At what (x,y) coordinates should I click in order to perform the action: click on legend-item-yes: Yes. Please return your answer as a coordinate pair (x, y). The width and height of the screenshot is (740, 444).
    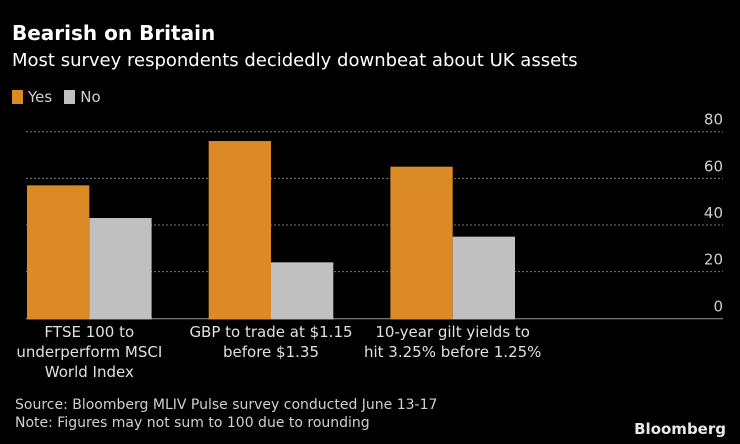
    Looking at the image, I should click on (32, 97).